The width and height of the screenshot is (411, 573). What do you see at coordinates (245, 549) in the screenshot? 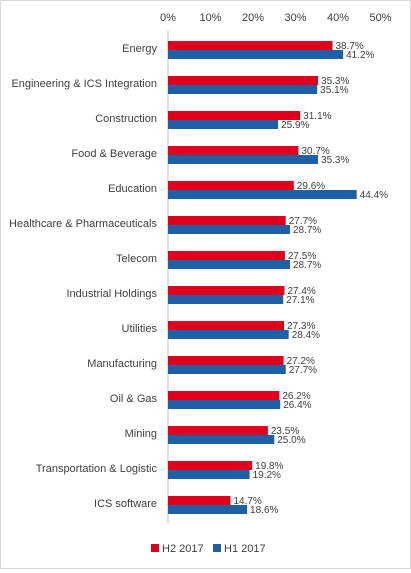
I see `legend-label: H1 2017` at bounding box center [245, 549].